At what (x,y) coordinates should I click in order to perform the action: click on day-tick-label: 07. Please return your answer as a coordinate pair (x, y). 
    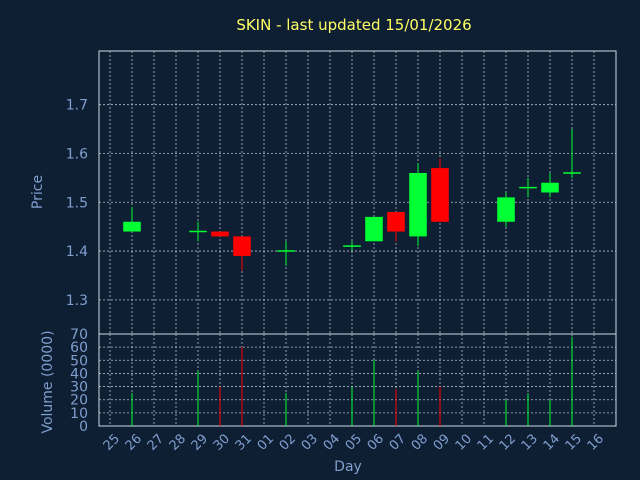
    Looking at the image, I should click on (398, 442).